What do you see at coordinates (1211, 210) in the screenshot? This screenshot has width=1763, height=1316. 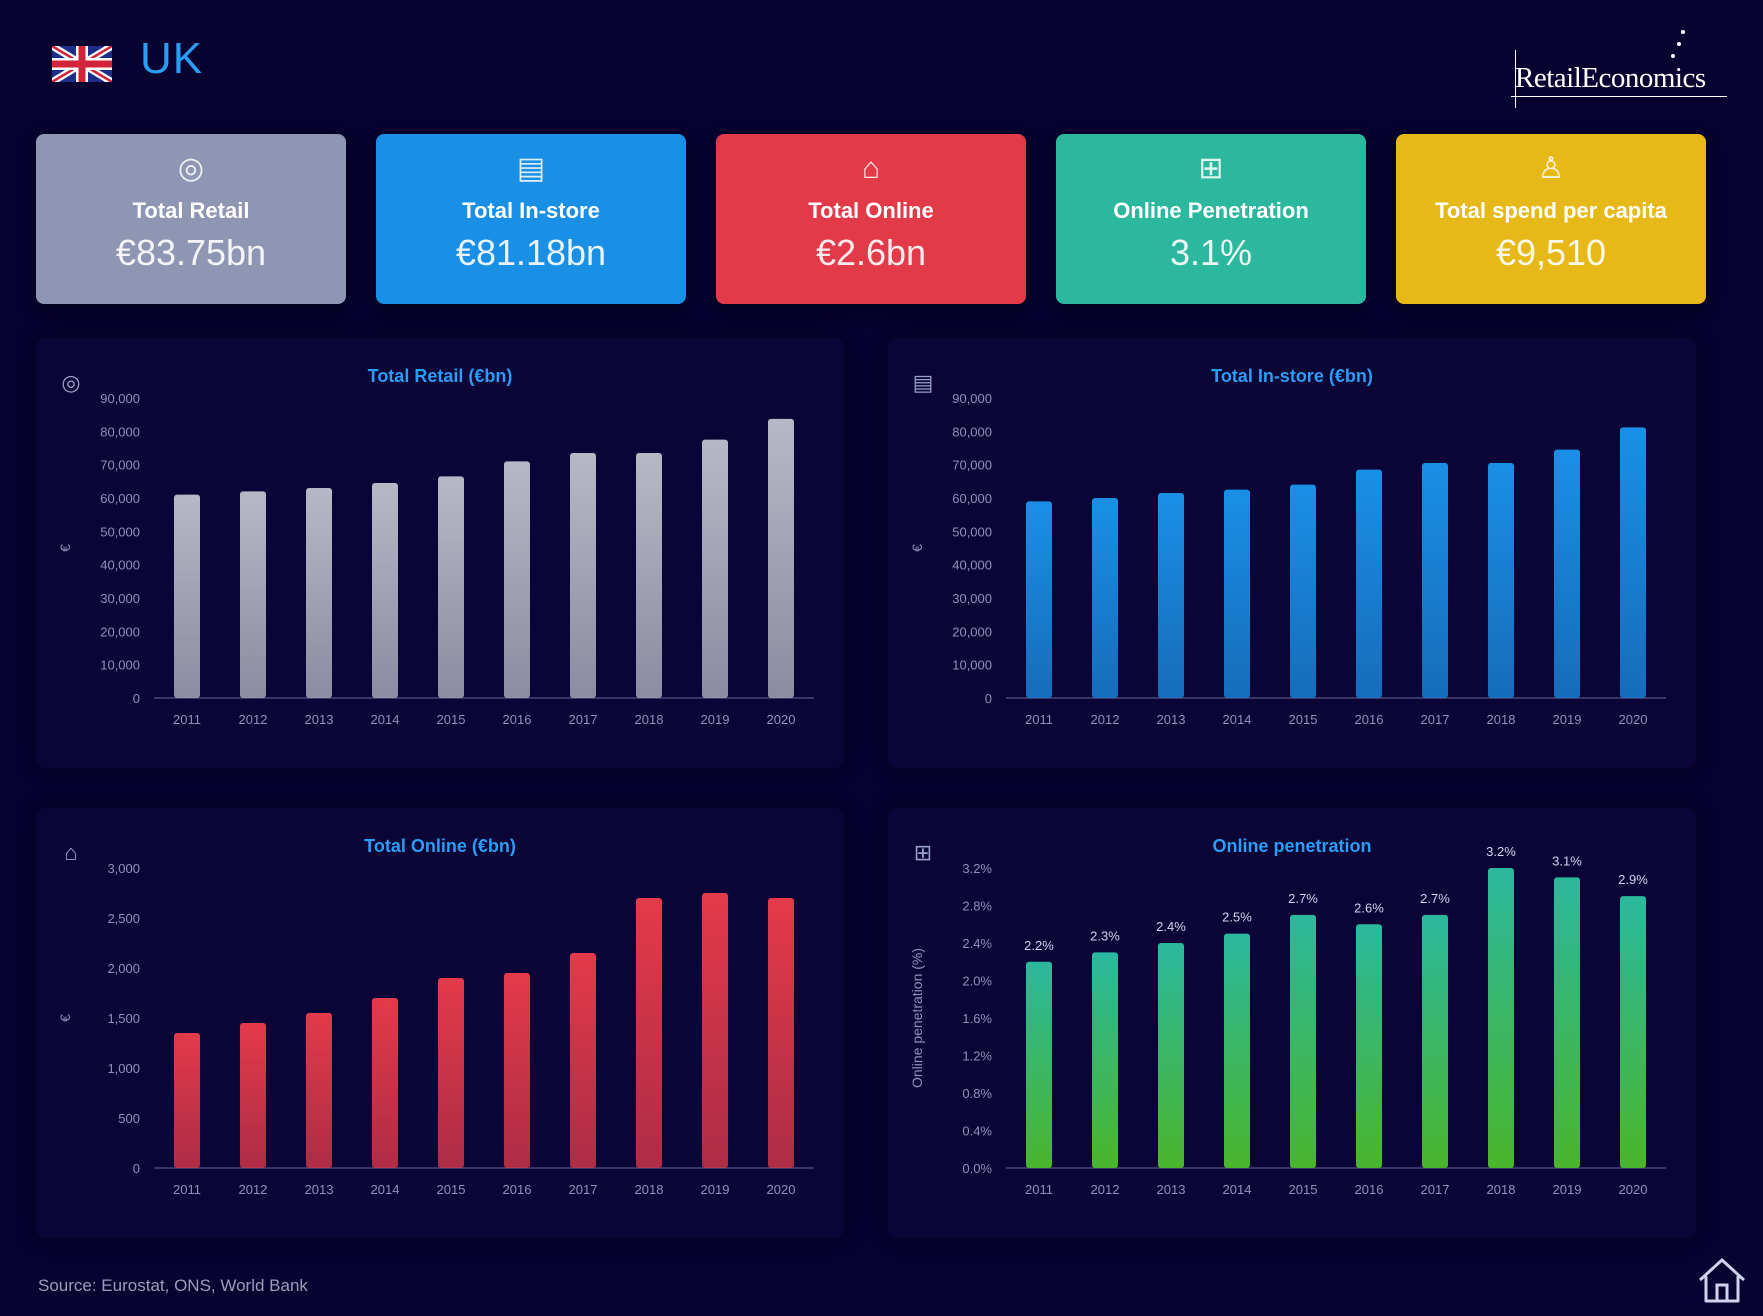 I see `kpi-label: Online Penetration` at bounding box center [1211, 210].